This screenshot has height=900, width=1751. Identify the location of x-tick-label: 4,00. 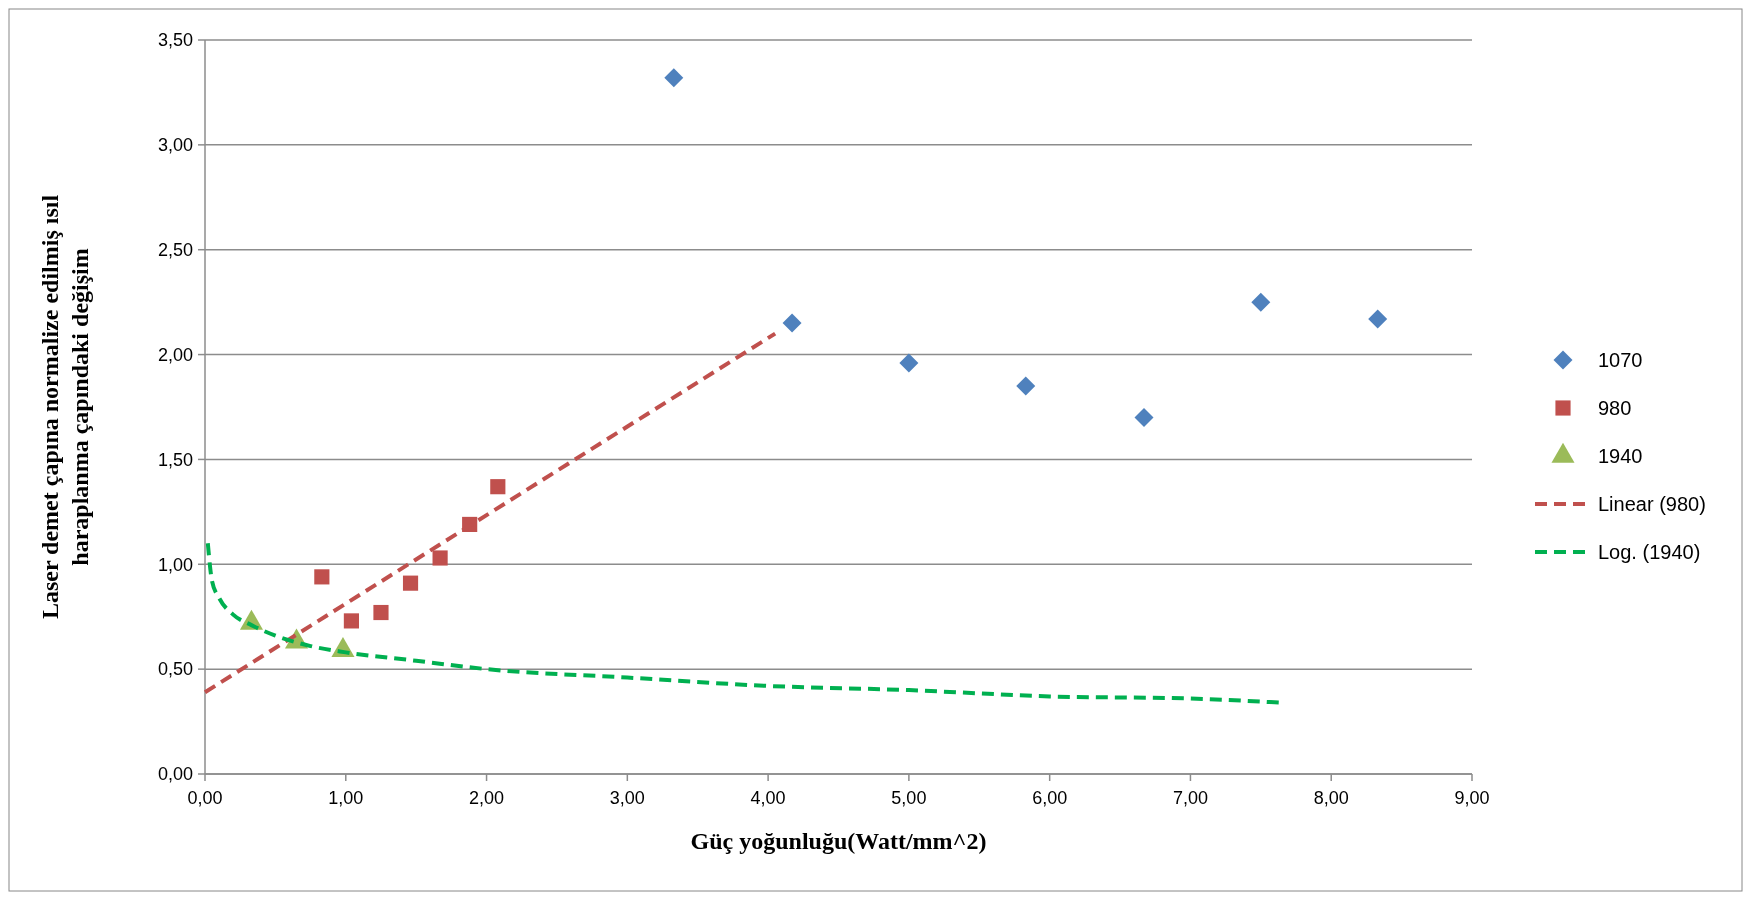
(768, 798).